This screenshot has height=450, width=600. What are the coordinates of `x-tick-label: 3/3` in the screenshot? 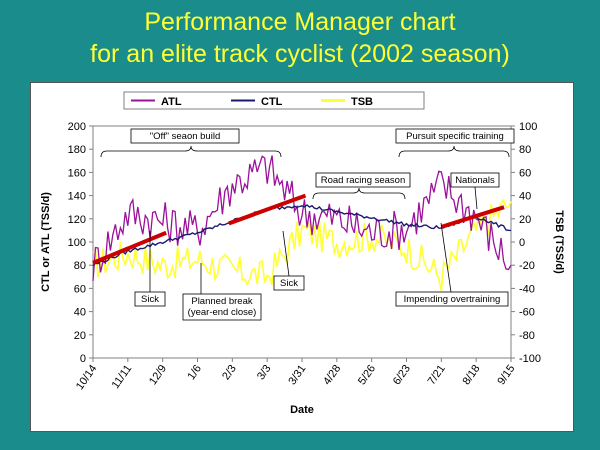 It's located at (264, 372).